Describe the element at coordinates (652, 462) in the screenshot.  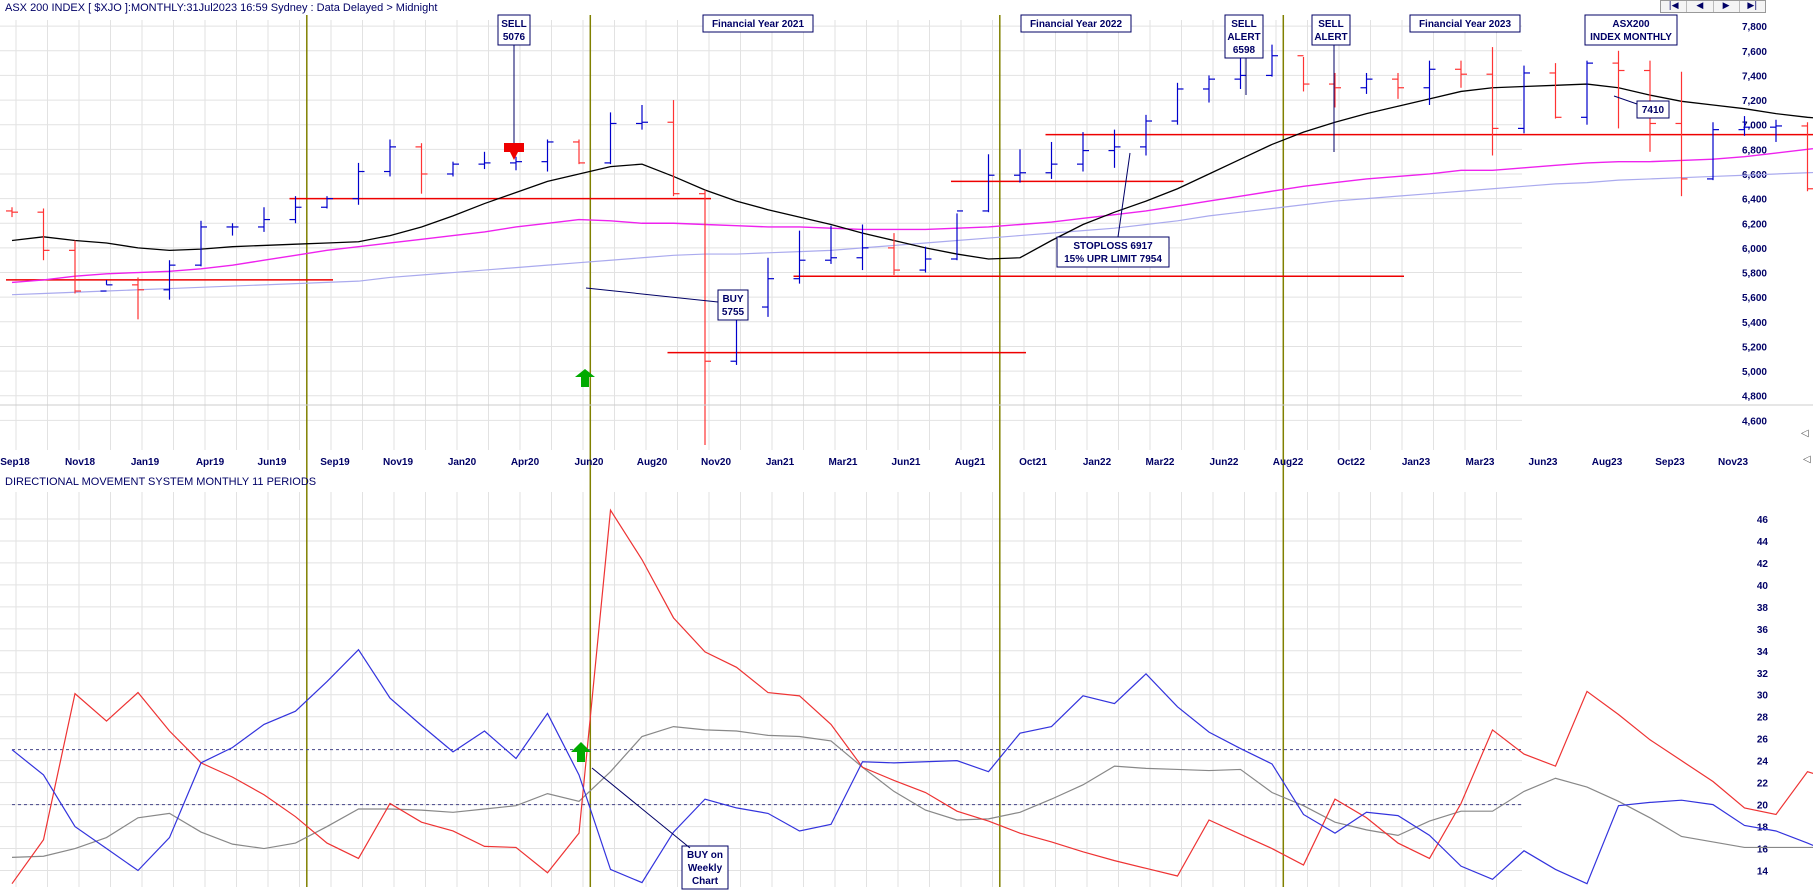
I see `date-tick-label: Aug20` at that location.